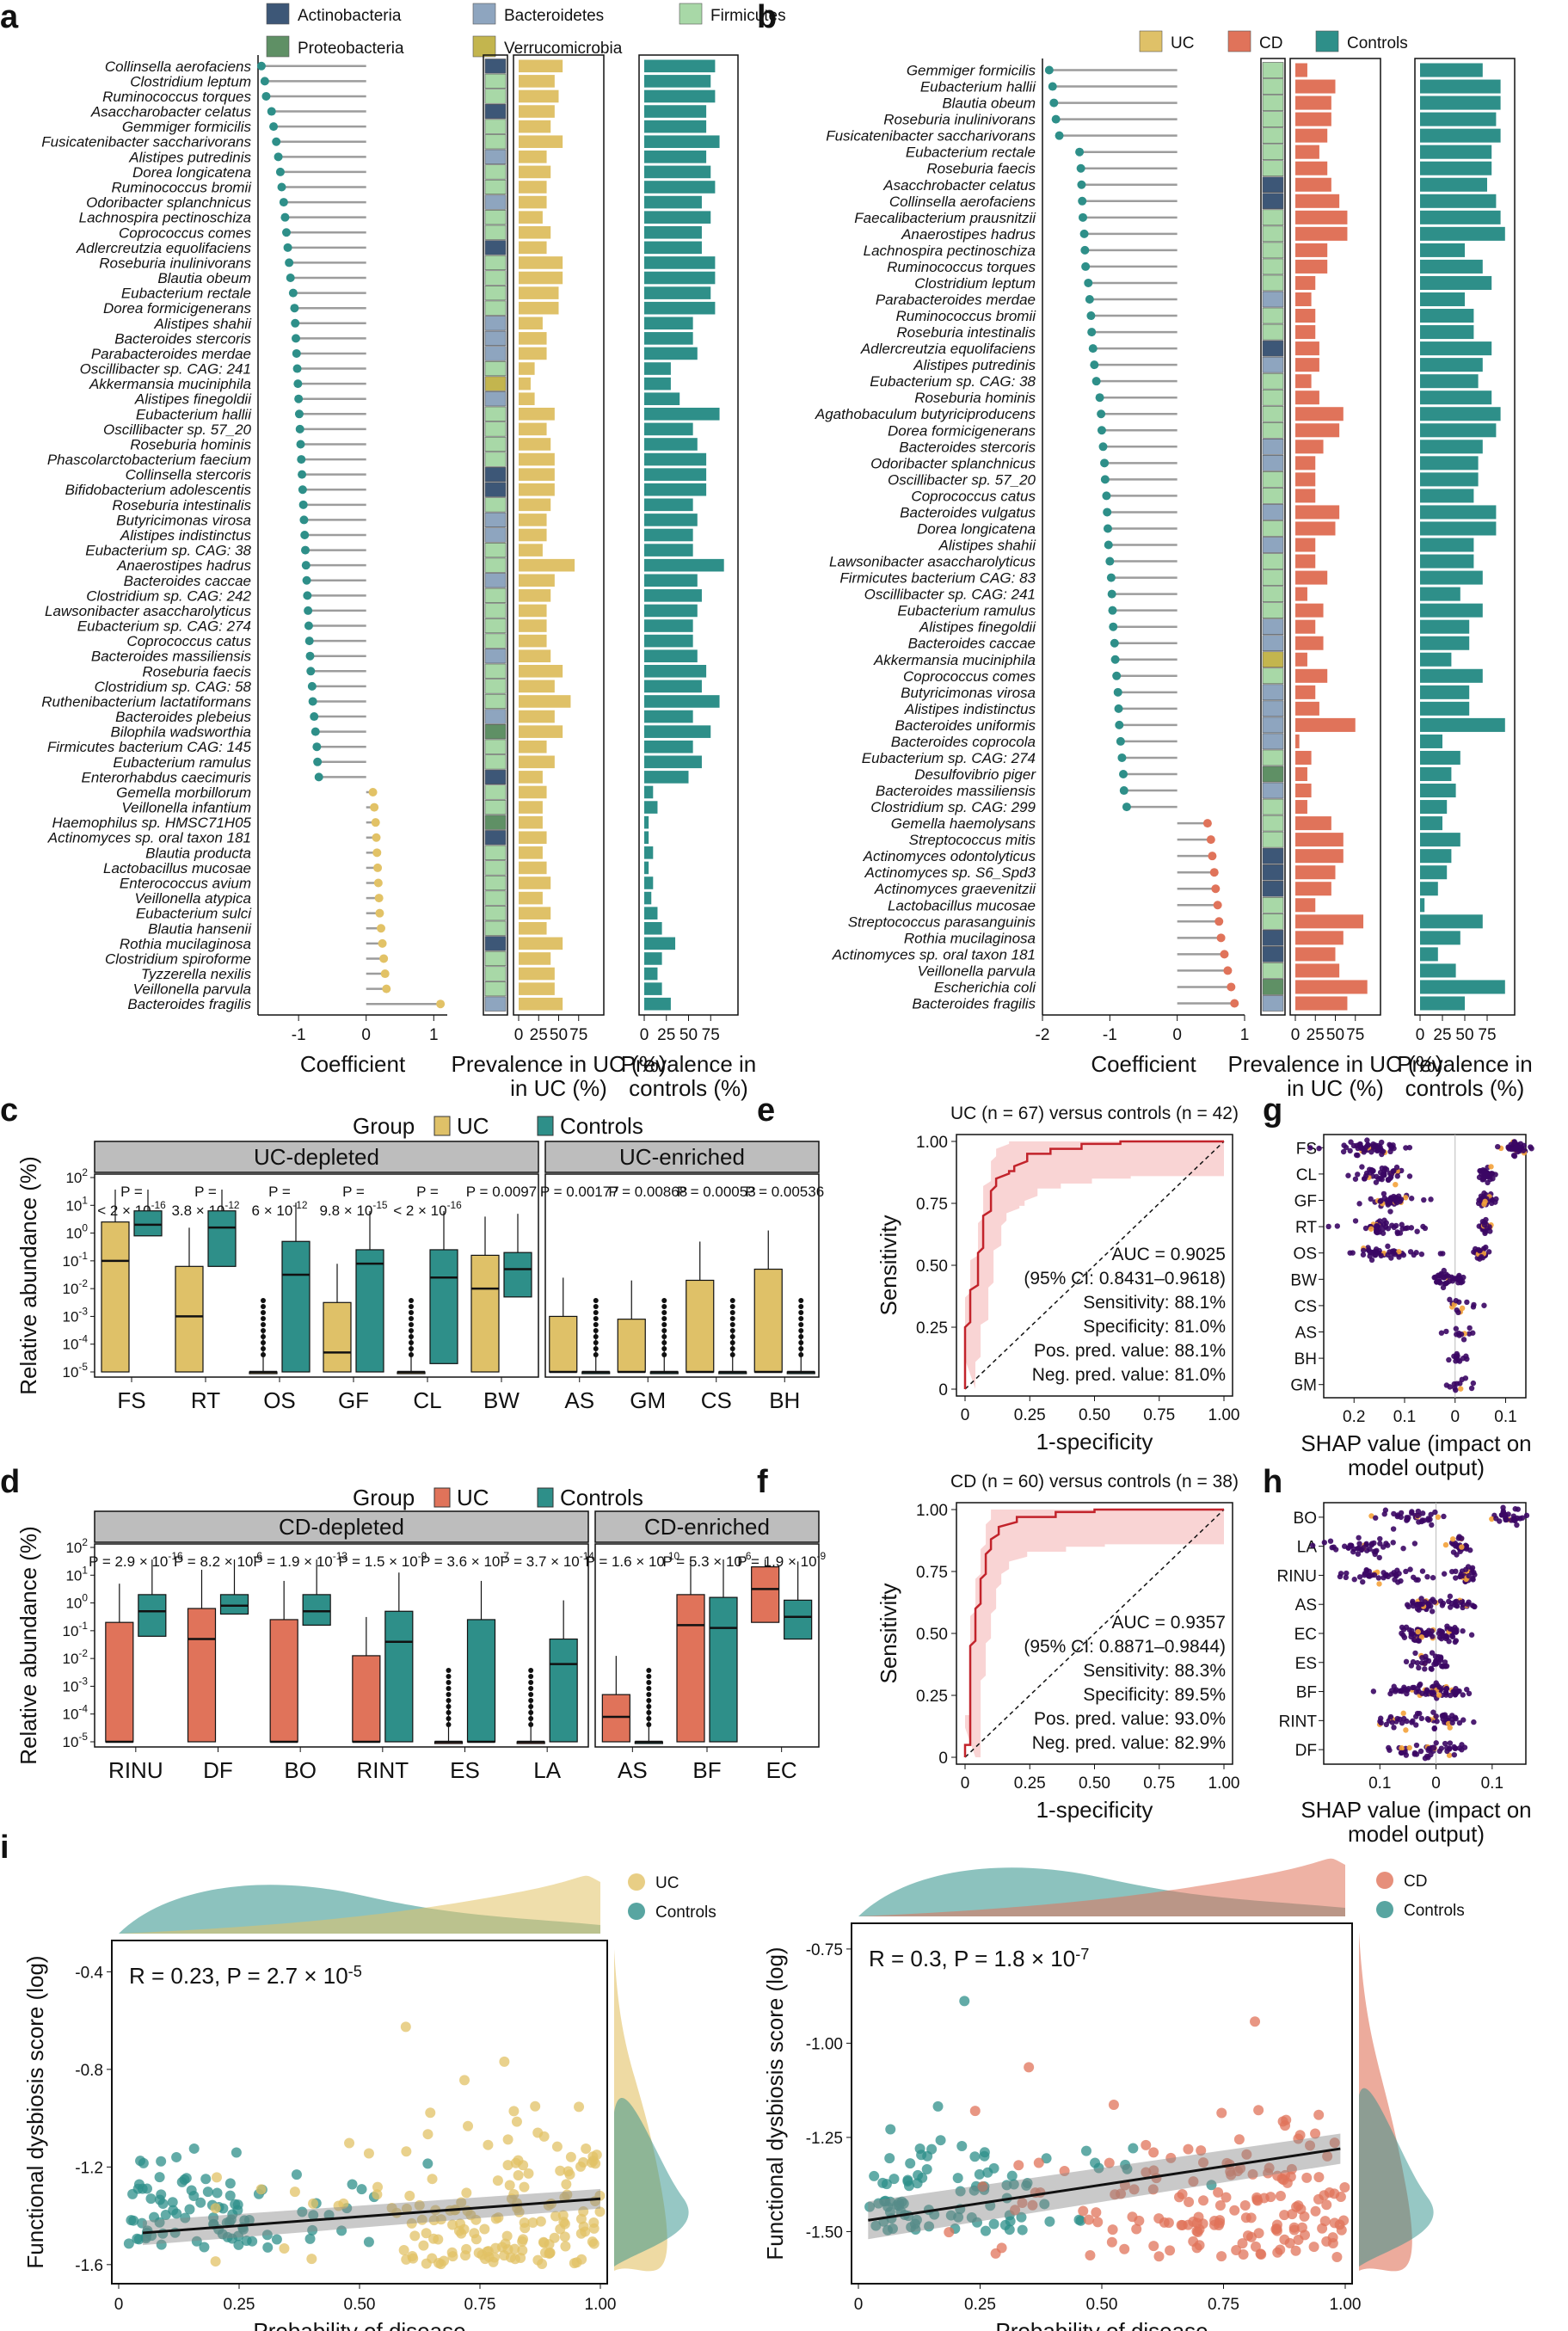 The width and height of the screenshot is (1568, 2331). I want to click on fit-line, so click(372, 2216).